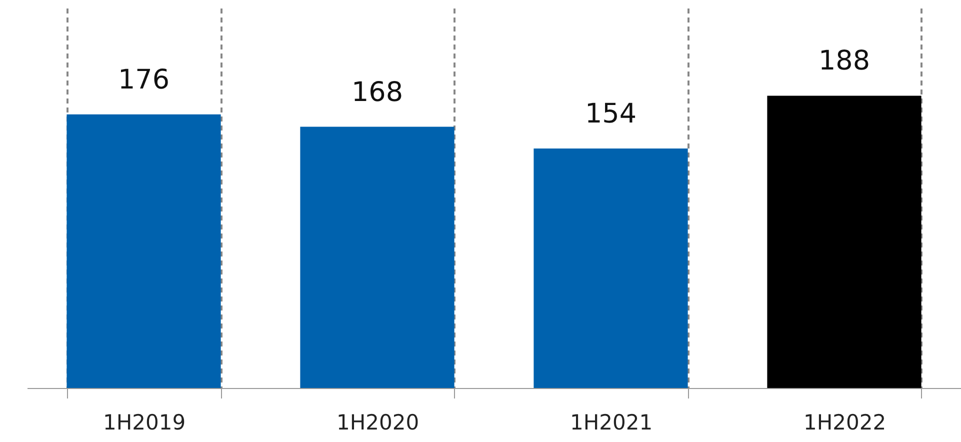 The width and height of the screenshot is (961, 442). What do you see at coordinates (144, 422) in the screenshot?
I see `x-tick-label: 1H2019` at bounding box center [144, 422].